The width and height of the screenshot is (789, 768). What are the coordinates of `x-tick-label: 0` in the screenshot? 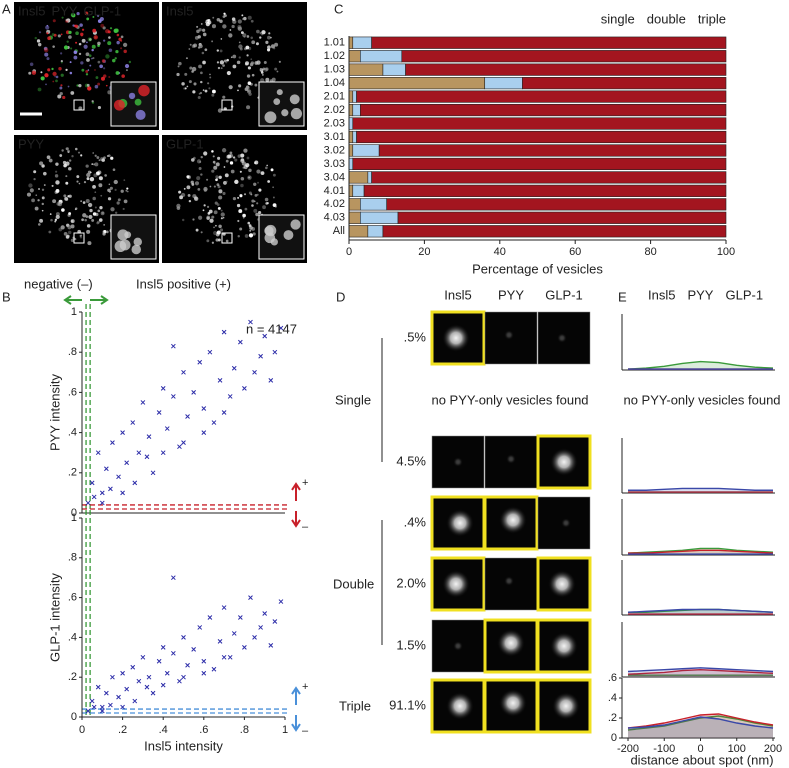 It's located at (700, 749).